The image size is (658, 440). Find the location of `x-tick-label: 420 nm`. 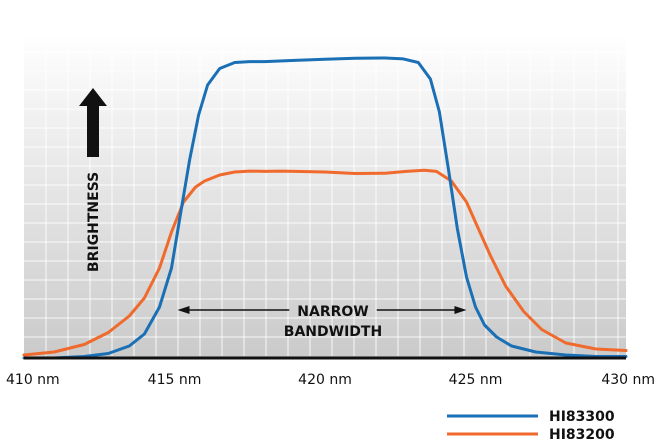

x-tick-label: 420 nm is located at coordinates (325, 380).